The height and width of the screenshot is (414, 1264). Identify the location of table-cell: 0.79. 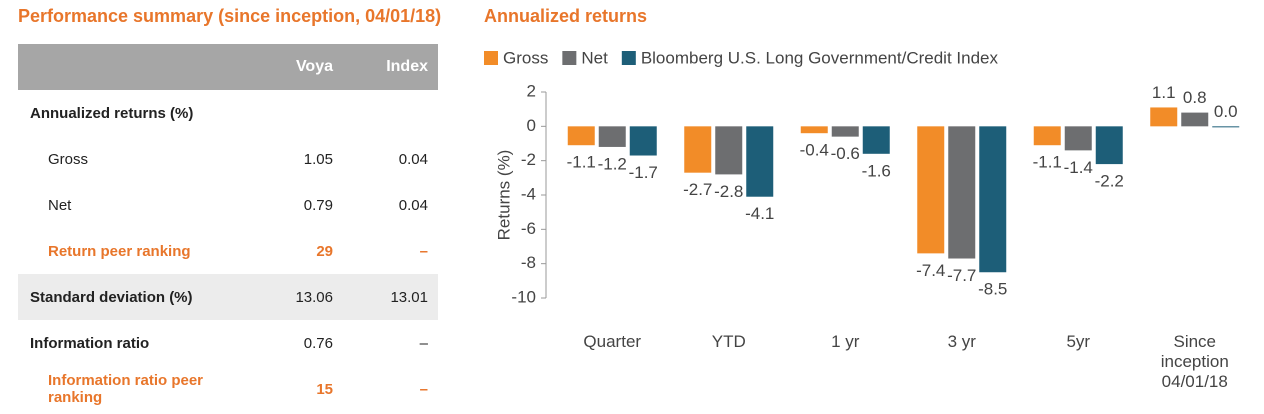
(318, 205).